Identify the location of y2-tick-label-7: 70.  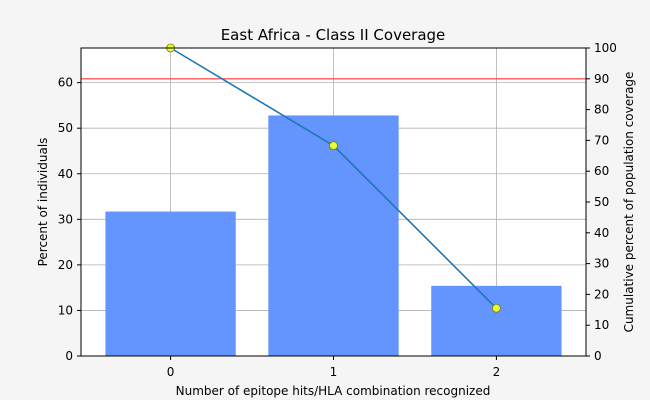
(601, 140).